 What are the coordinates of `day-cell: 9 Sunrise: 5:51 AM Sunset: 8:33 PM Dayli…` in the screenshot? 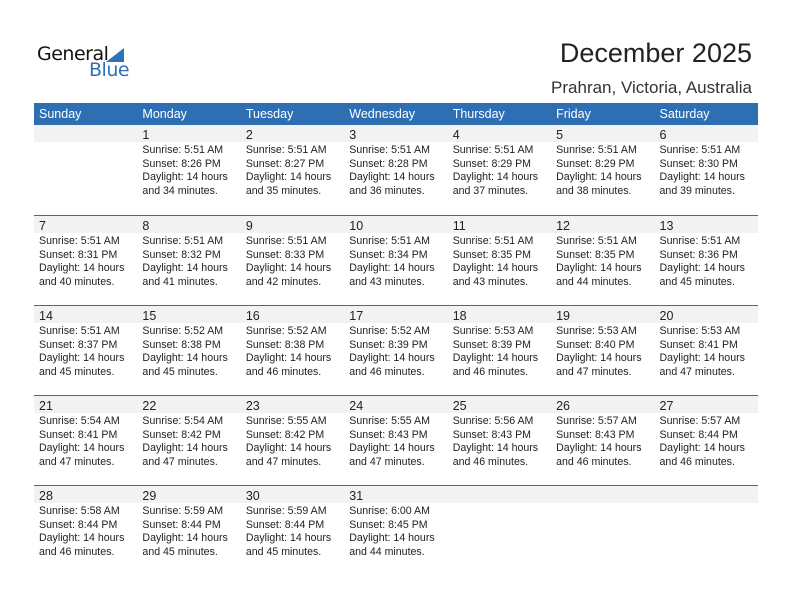 It's located at (292, 252).